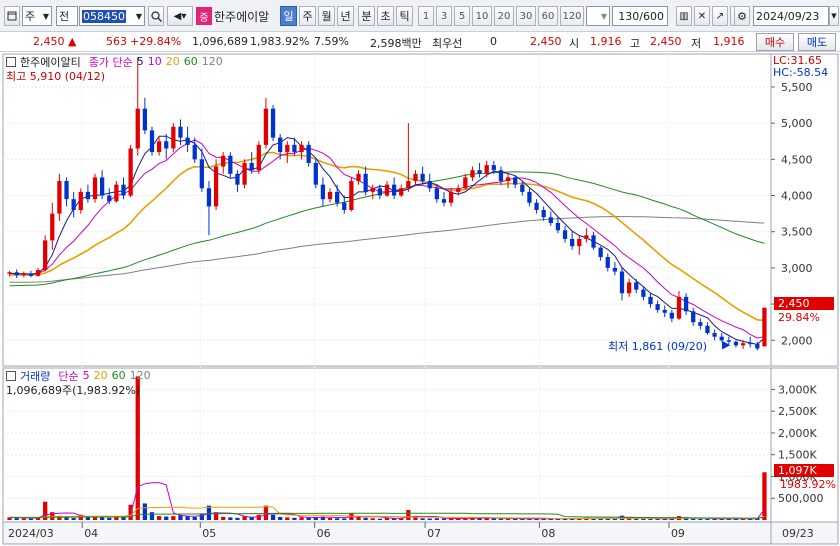 Image resolution: width=840 pixels, height=546 pixels. What do you see at coordinates (598, 16) in the screenshot?
I see `interval-select: ▼` at bounding box center [598, 16].